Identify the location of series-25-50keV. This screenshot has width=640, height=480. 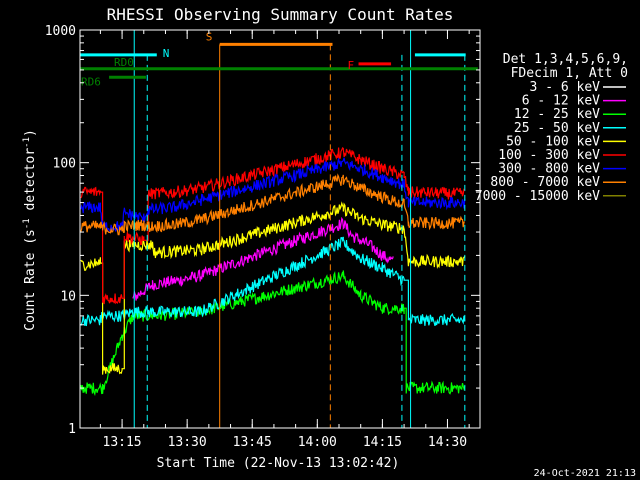
(273, 281).